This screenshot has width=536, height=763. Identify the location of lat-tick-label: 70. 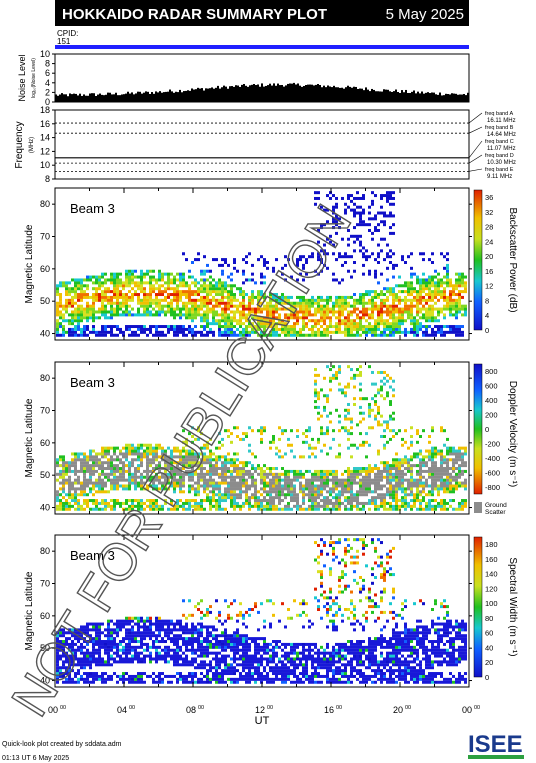
(45, 237).